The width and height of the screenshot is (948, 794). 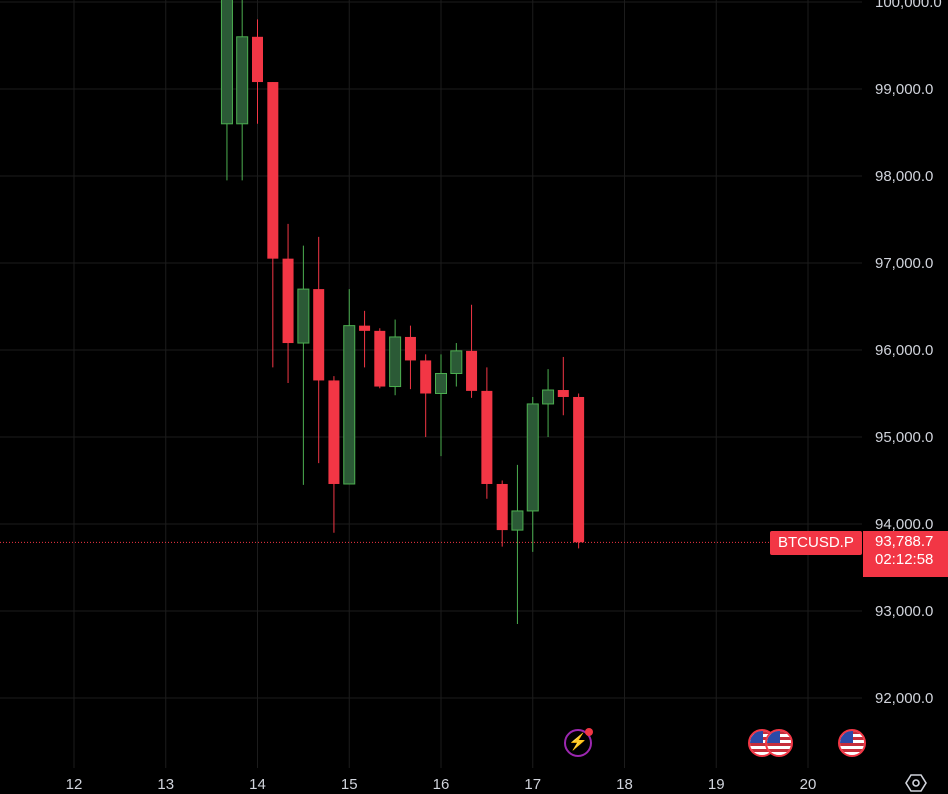 What do you see at coordinates (165, 784) in the screenshot?
I see `date-tick-label: 13` at bounding box center [165, 784].